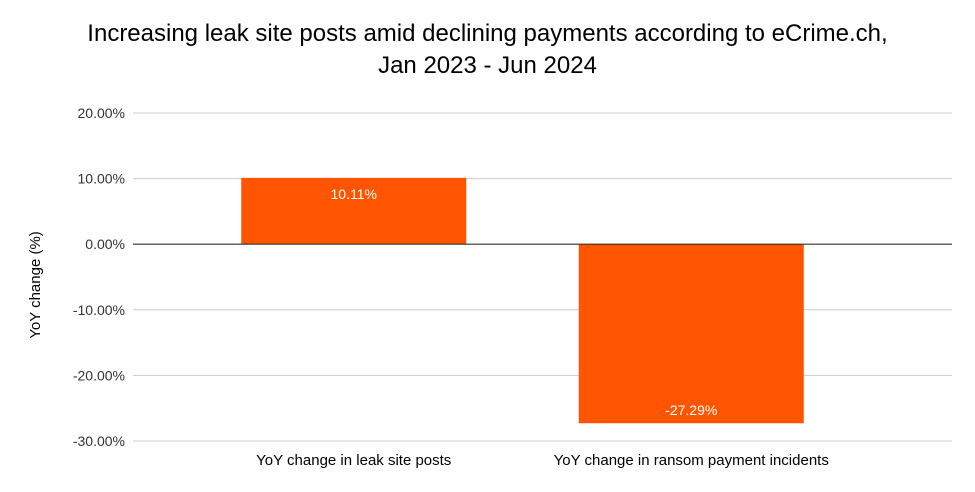  What do you see at coordinates (105, 244) in the screenshot?
I see `y-tick-label: 0.00%` at bounding box center [105, 244].